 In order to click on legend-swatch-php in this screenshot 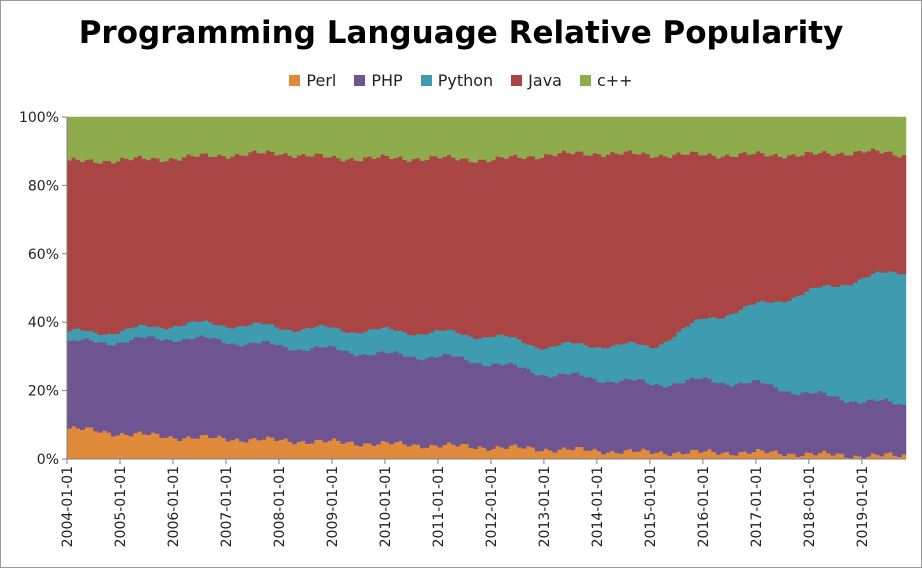, I will do `click(360, 80)`.